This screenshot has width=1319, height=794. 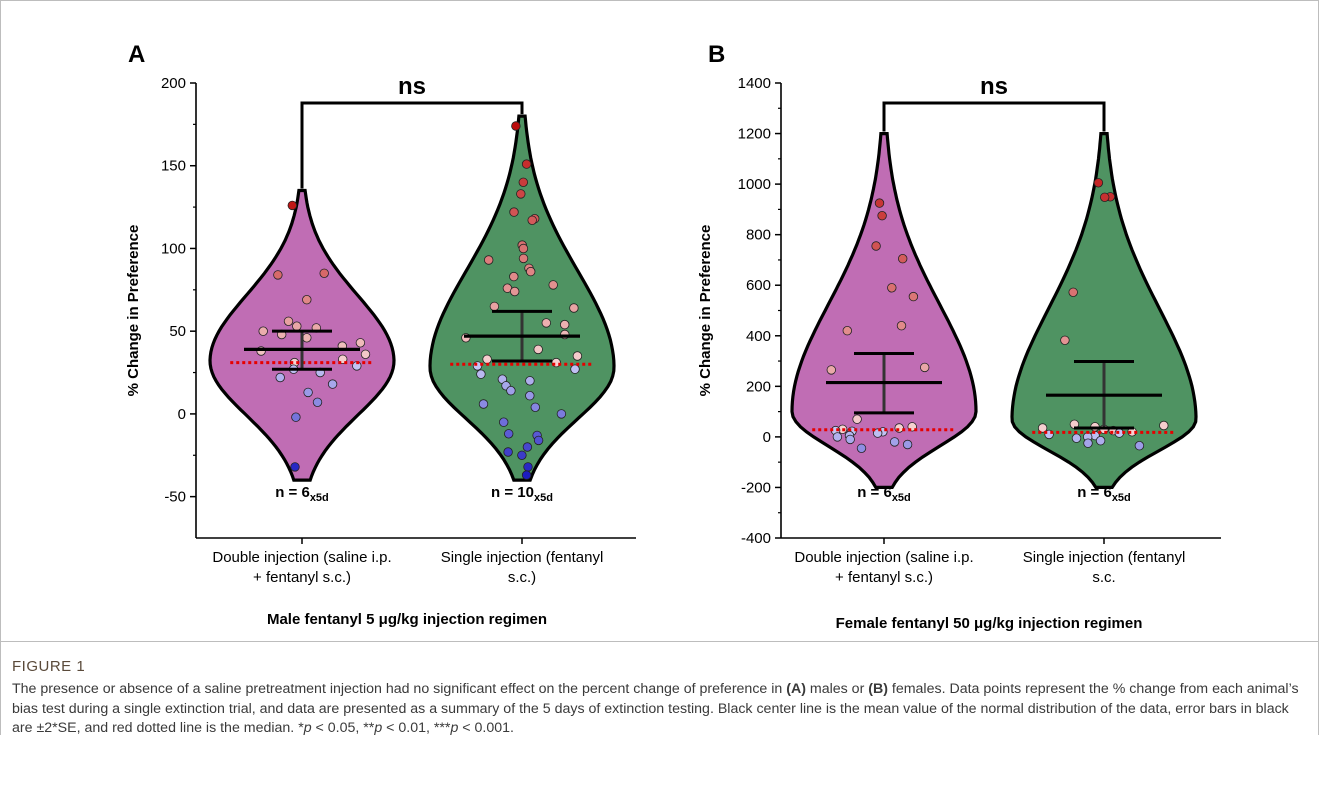 I want to click on caption-fragment: (A), so click(x=796, y=689).